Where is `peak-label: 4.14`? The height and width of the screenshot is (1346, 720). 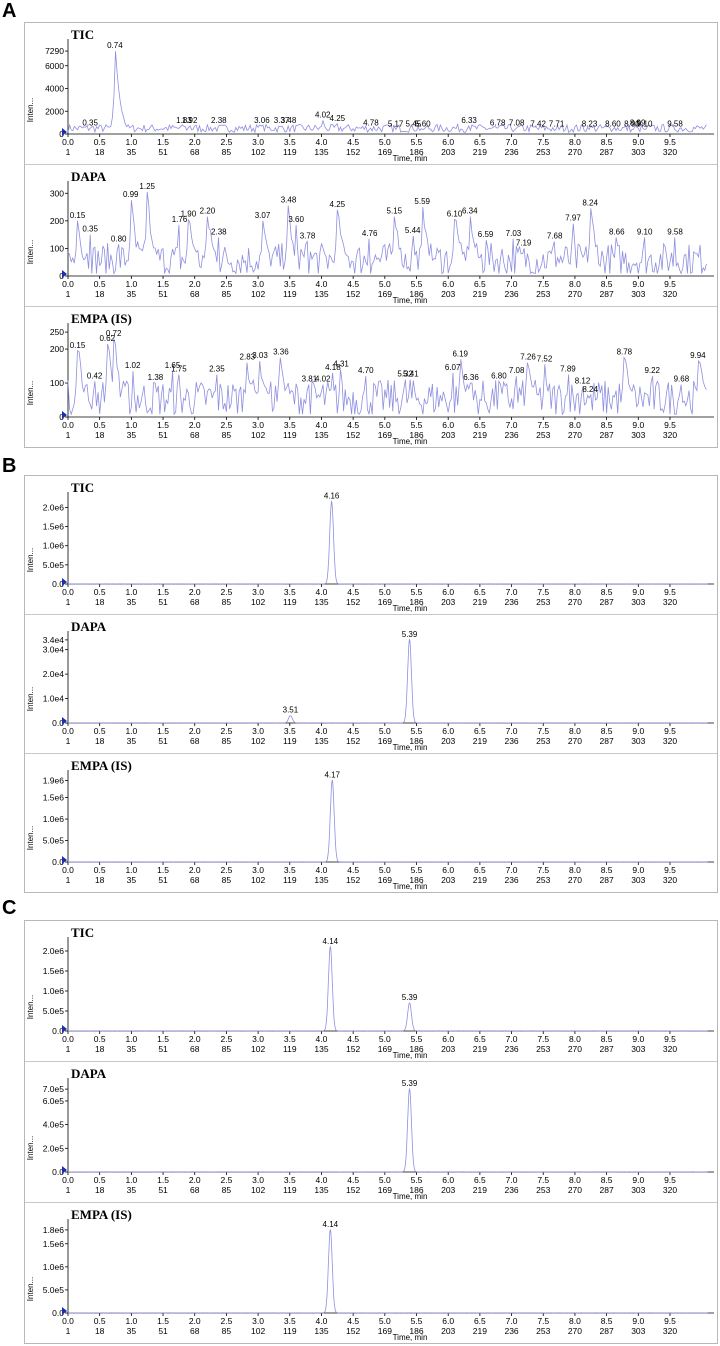
peak-label: 4.14 is located at coordinates (331, 1224).